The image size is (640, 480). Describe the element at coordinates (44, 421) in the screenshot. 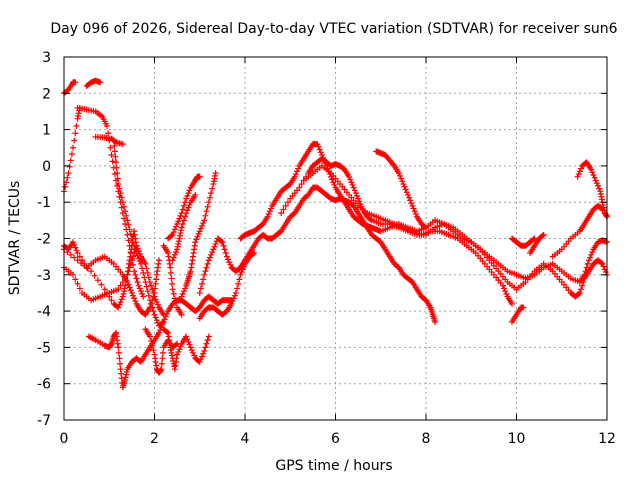

I see `y-tick-label: -7` at that location.